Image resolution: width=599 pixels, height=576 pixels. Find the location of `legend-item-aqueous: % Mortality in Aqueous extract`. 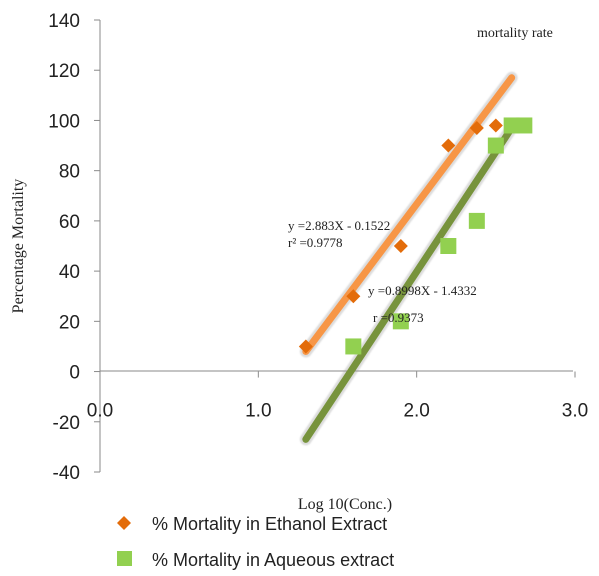

legend-item-aqueous: % Mortality in Aqueous extract is located at coordinates (255, 560).